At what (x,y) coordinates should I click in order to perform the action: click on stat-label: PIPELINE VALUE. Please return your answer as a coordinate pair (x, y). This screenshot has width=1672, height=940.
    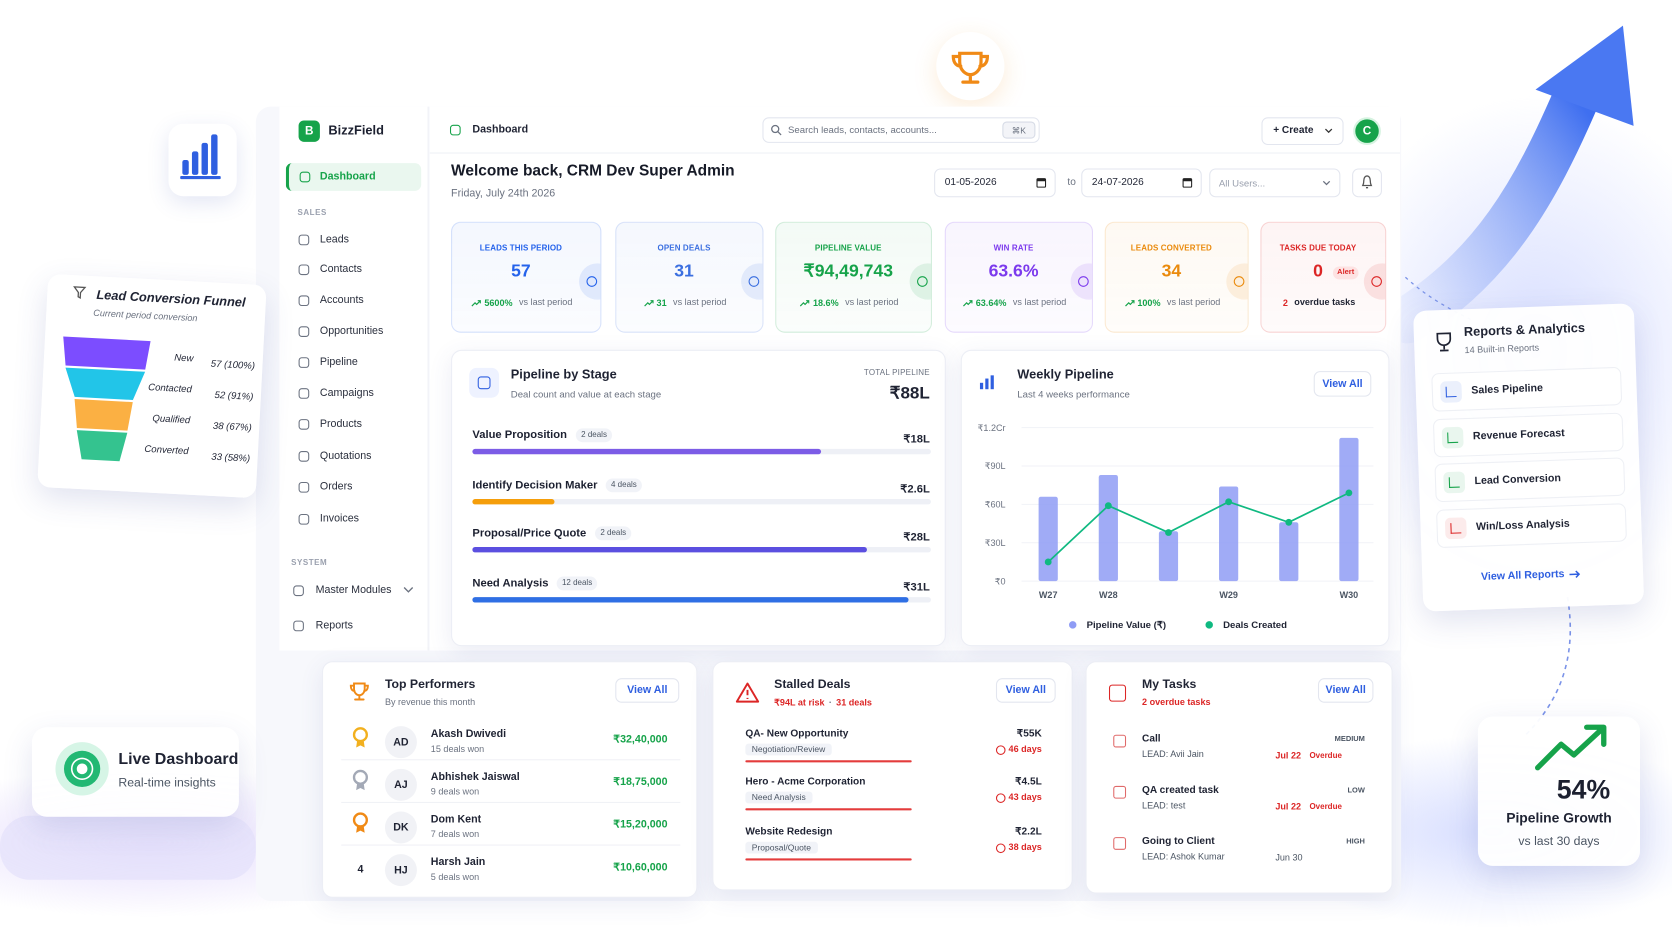
    Looking at the image, I should click on (848, 247).